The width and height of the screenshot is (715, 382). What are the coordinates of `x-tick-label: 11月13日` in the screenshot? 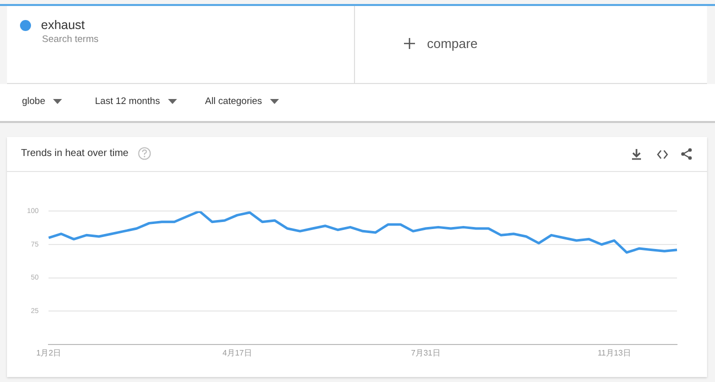 It's located at (614, 353).